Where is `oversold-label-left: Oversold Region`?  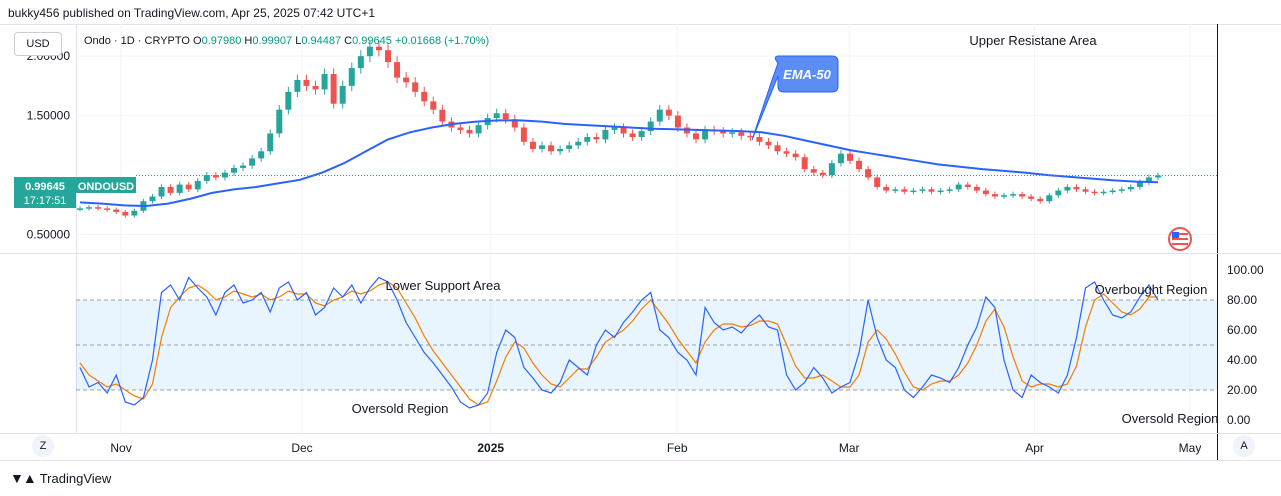 oversold-label-left: Oversold Region is located at coordinates (400, 408).